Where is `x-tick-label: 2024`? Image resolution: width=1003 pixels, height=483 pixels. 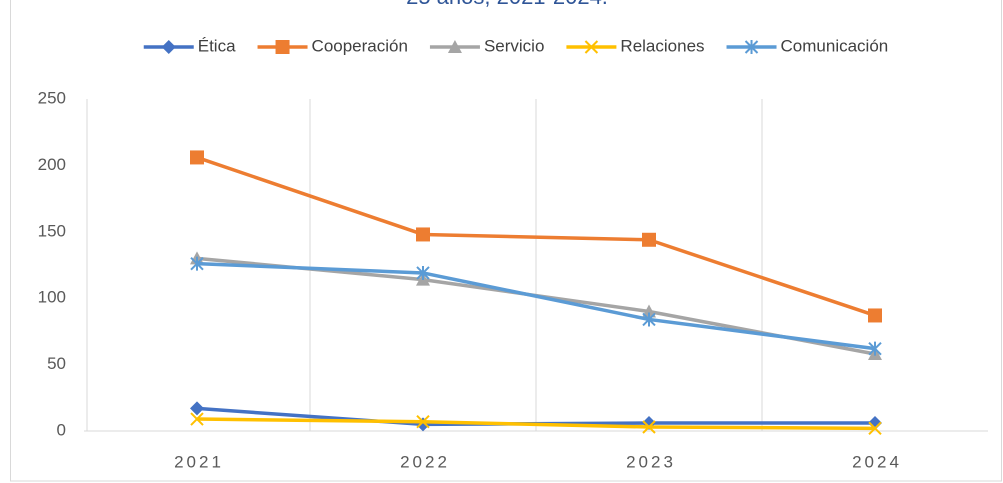 x-tick-label: 2024 is located at coordinates (877, 461).